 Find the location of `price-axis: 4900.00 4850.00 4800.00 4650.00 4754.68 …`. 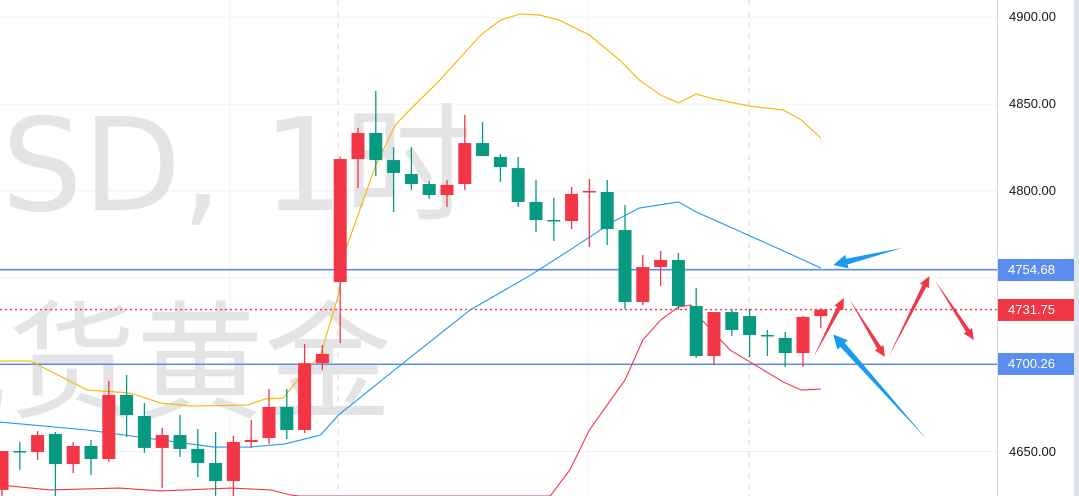

price-axis: 4900.00 4850.00 4800.00 4650.00 4754.68 … is located at coordinates (1035, 248).